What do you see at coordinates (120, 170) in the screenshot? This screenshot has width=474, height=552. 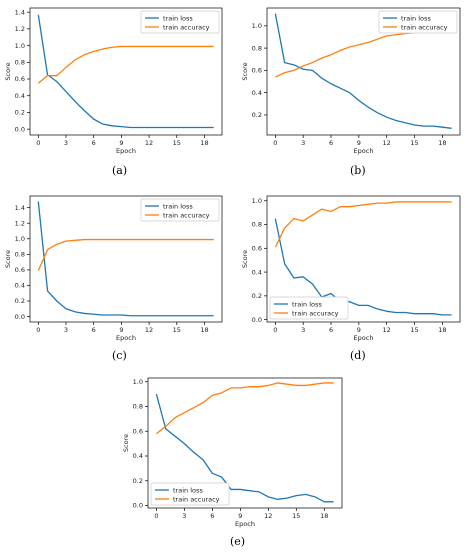 I see `caption-a: (a)` at bounding box center [120, 170].